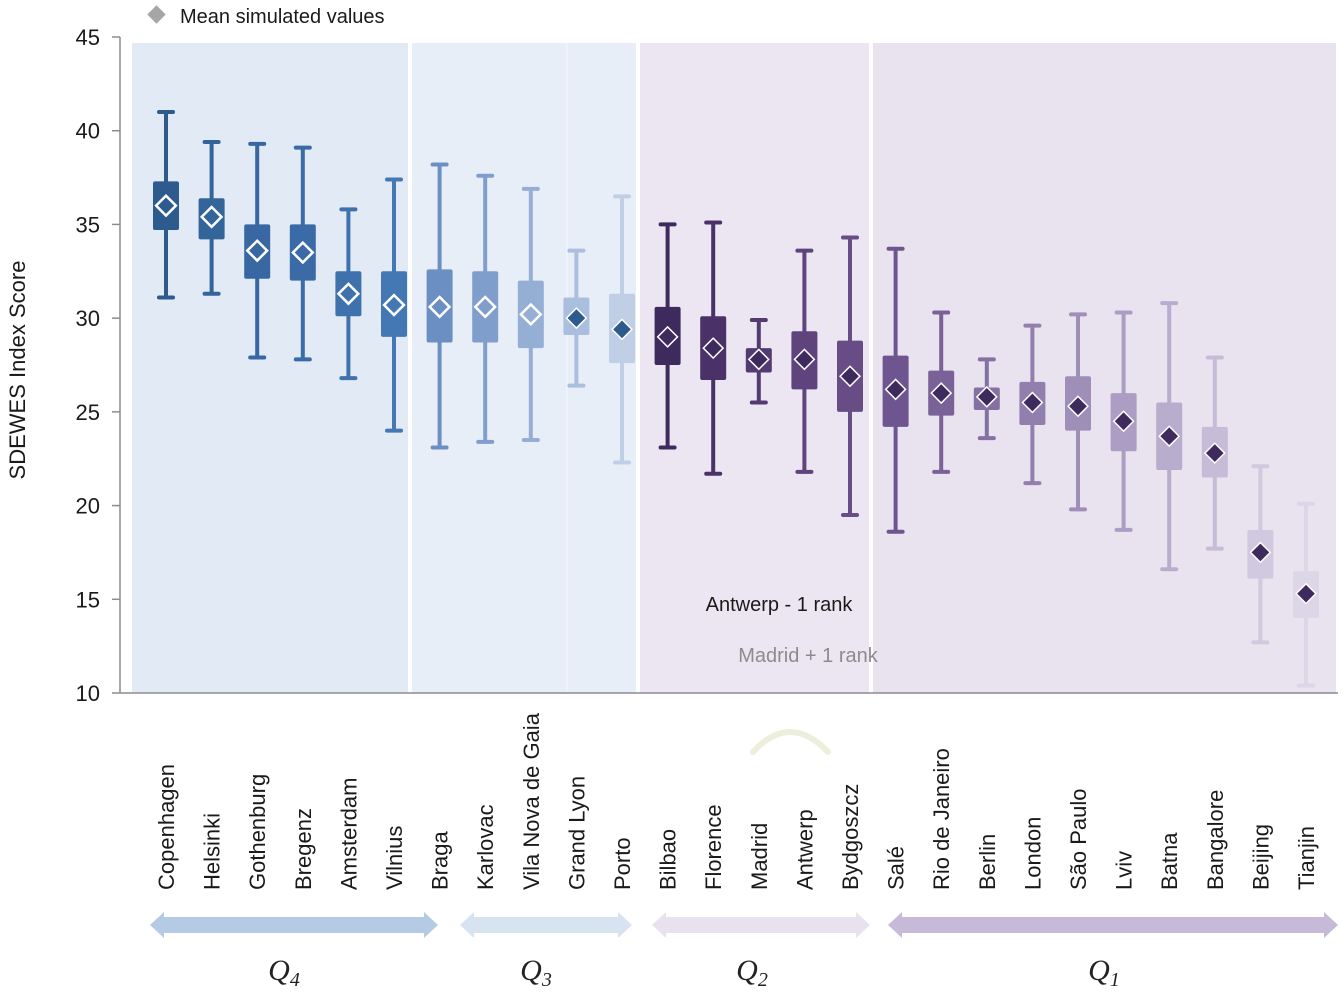  Describe the element at coordinates (668, 859) in the screenshot. I see `category-label: Bilbao` at that location.